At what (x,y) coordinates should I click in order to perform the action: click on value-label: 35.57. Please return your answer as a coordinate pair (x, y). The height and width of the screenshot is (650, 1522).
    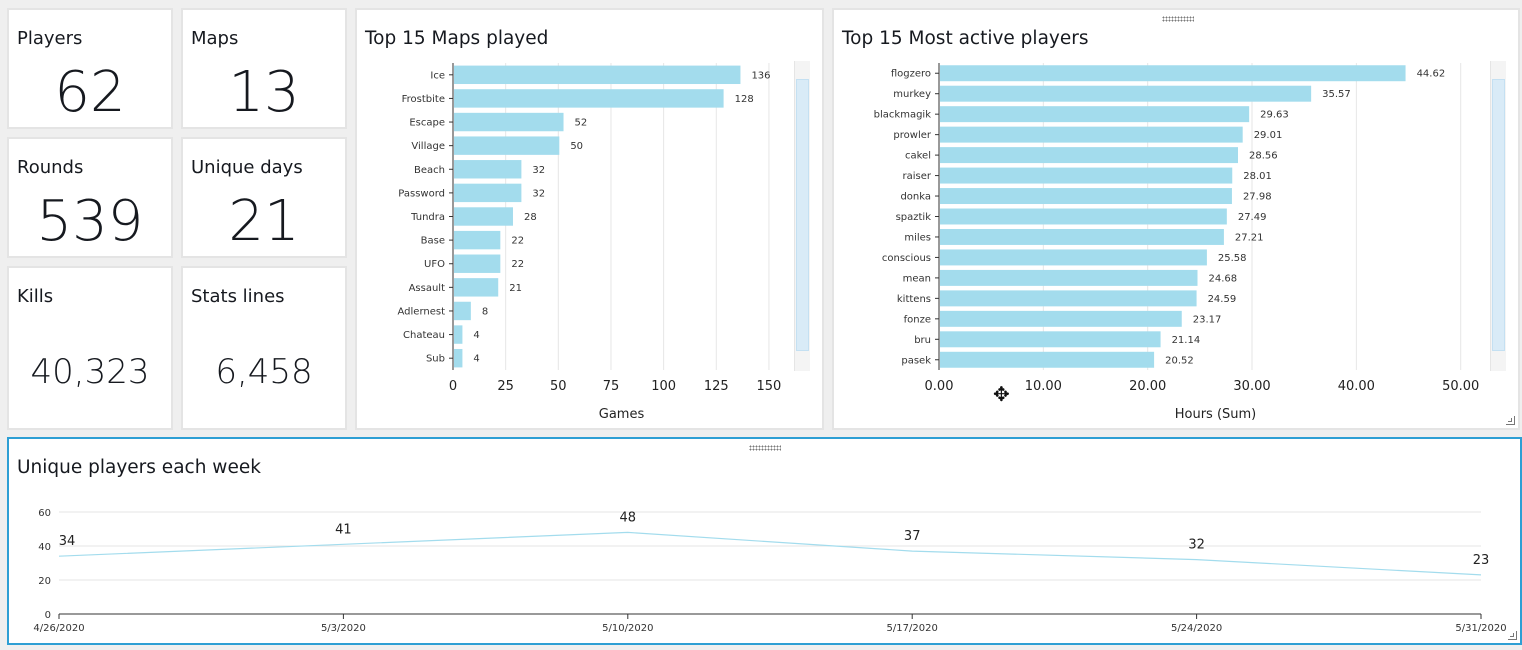
    Looking at the image, I should click on (1336, 94).